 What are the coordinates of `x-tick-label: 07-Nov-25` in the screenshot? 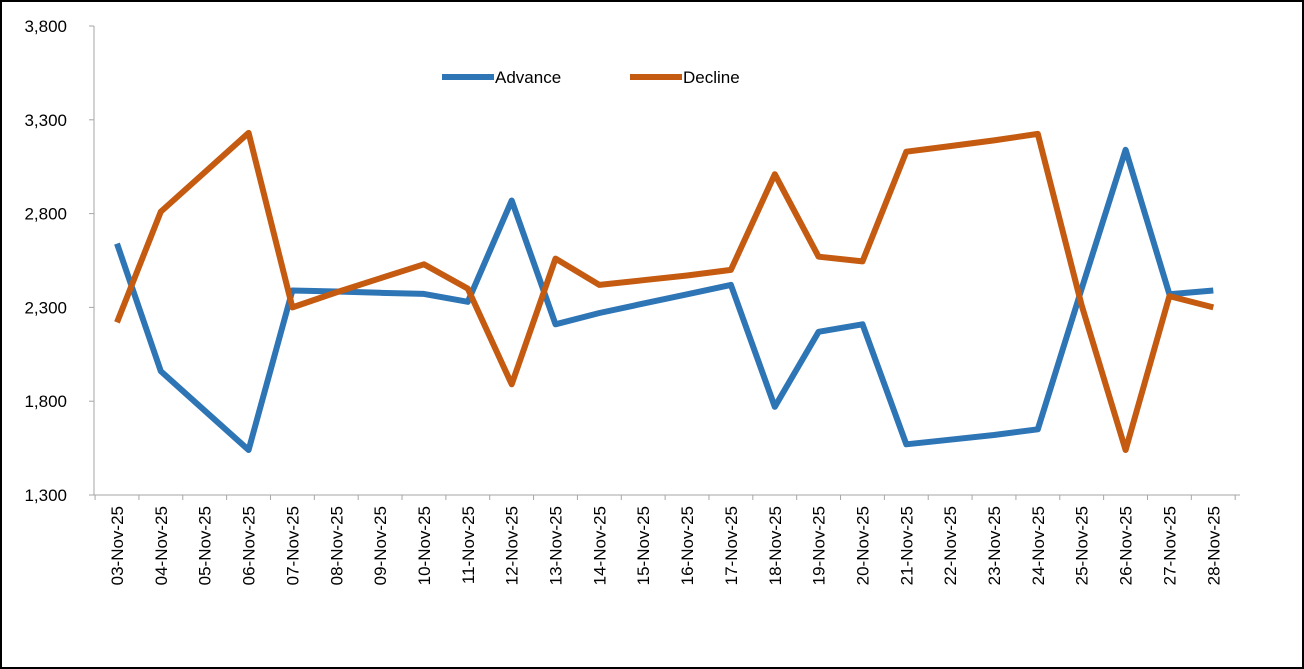 It's located at (292, 545).